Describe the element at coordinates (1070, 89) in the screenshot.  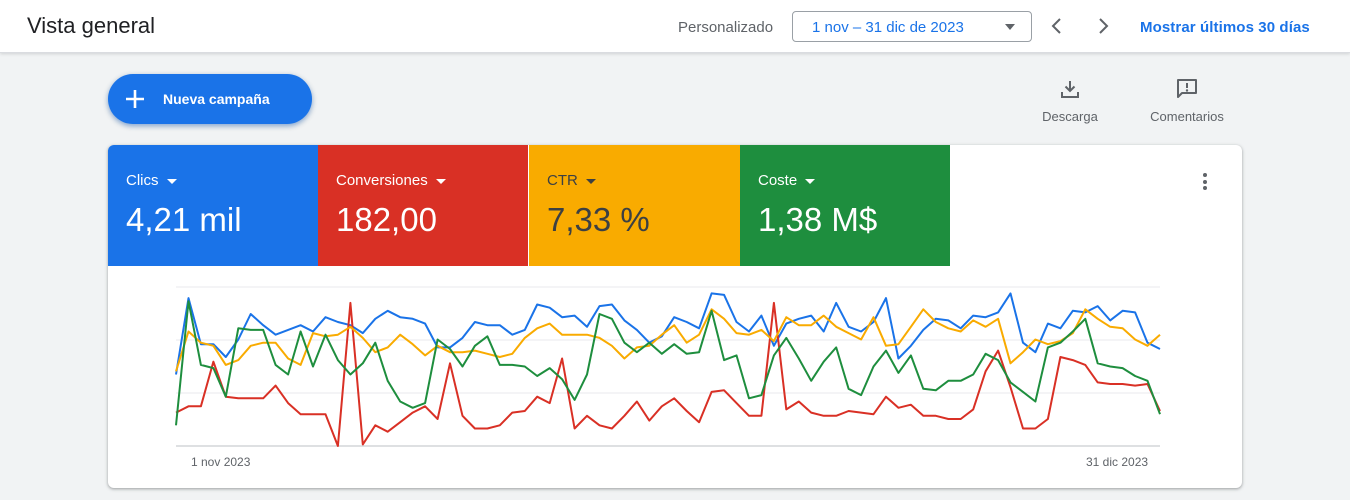
I see `download-icon` at that location.